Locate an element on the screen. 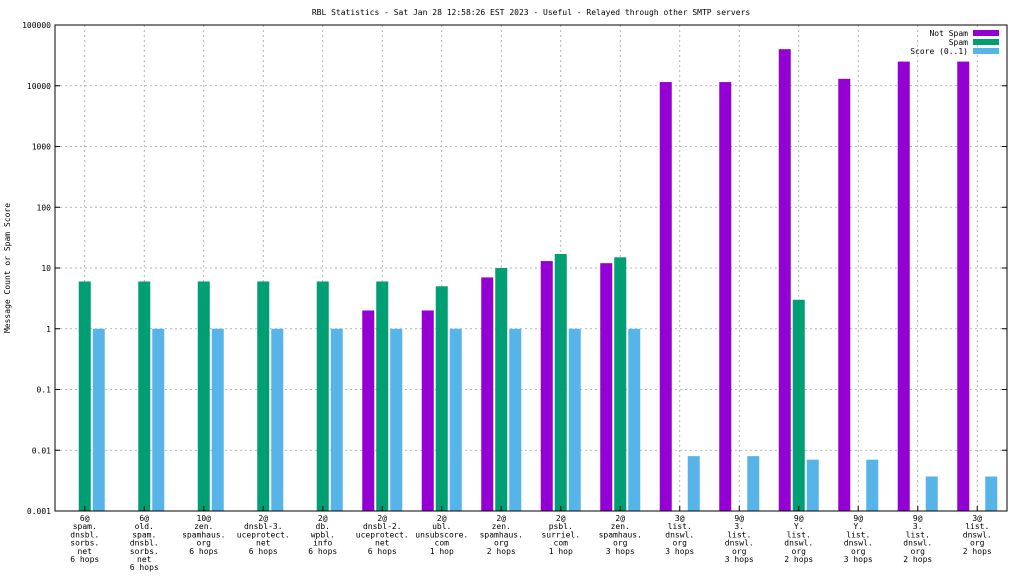 This screenshot has height=576, width=1024. y-tick-label: 10 is located at coordinates (46, 268).